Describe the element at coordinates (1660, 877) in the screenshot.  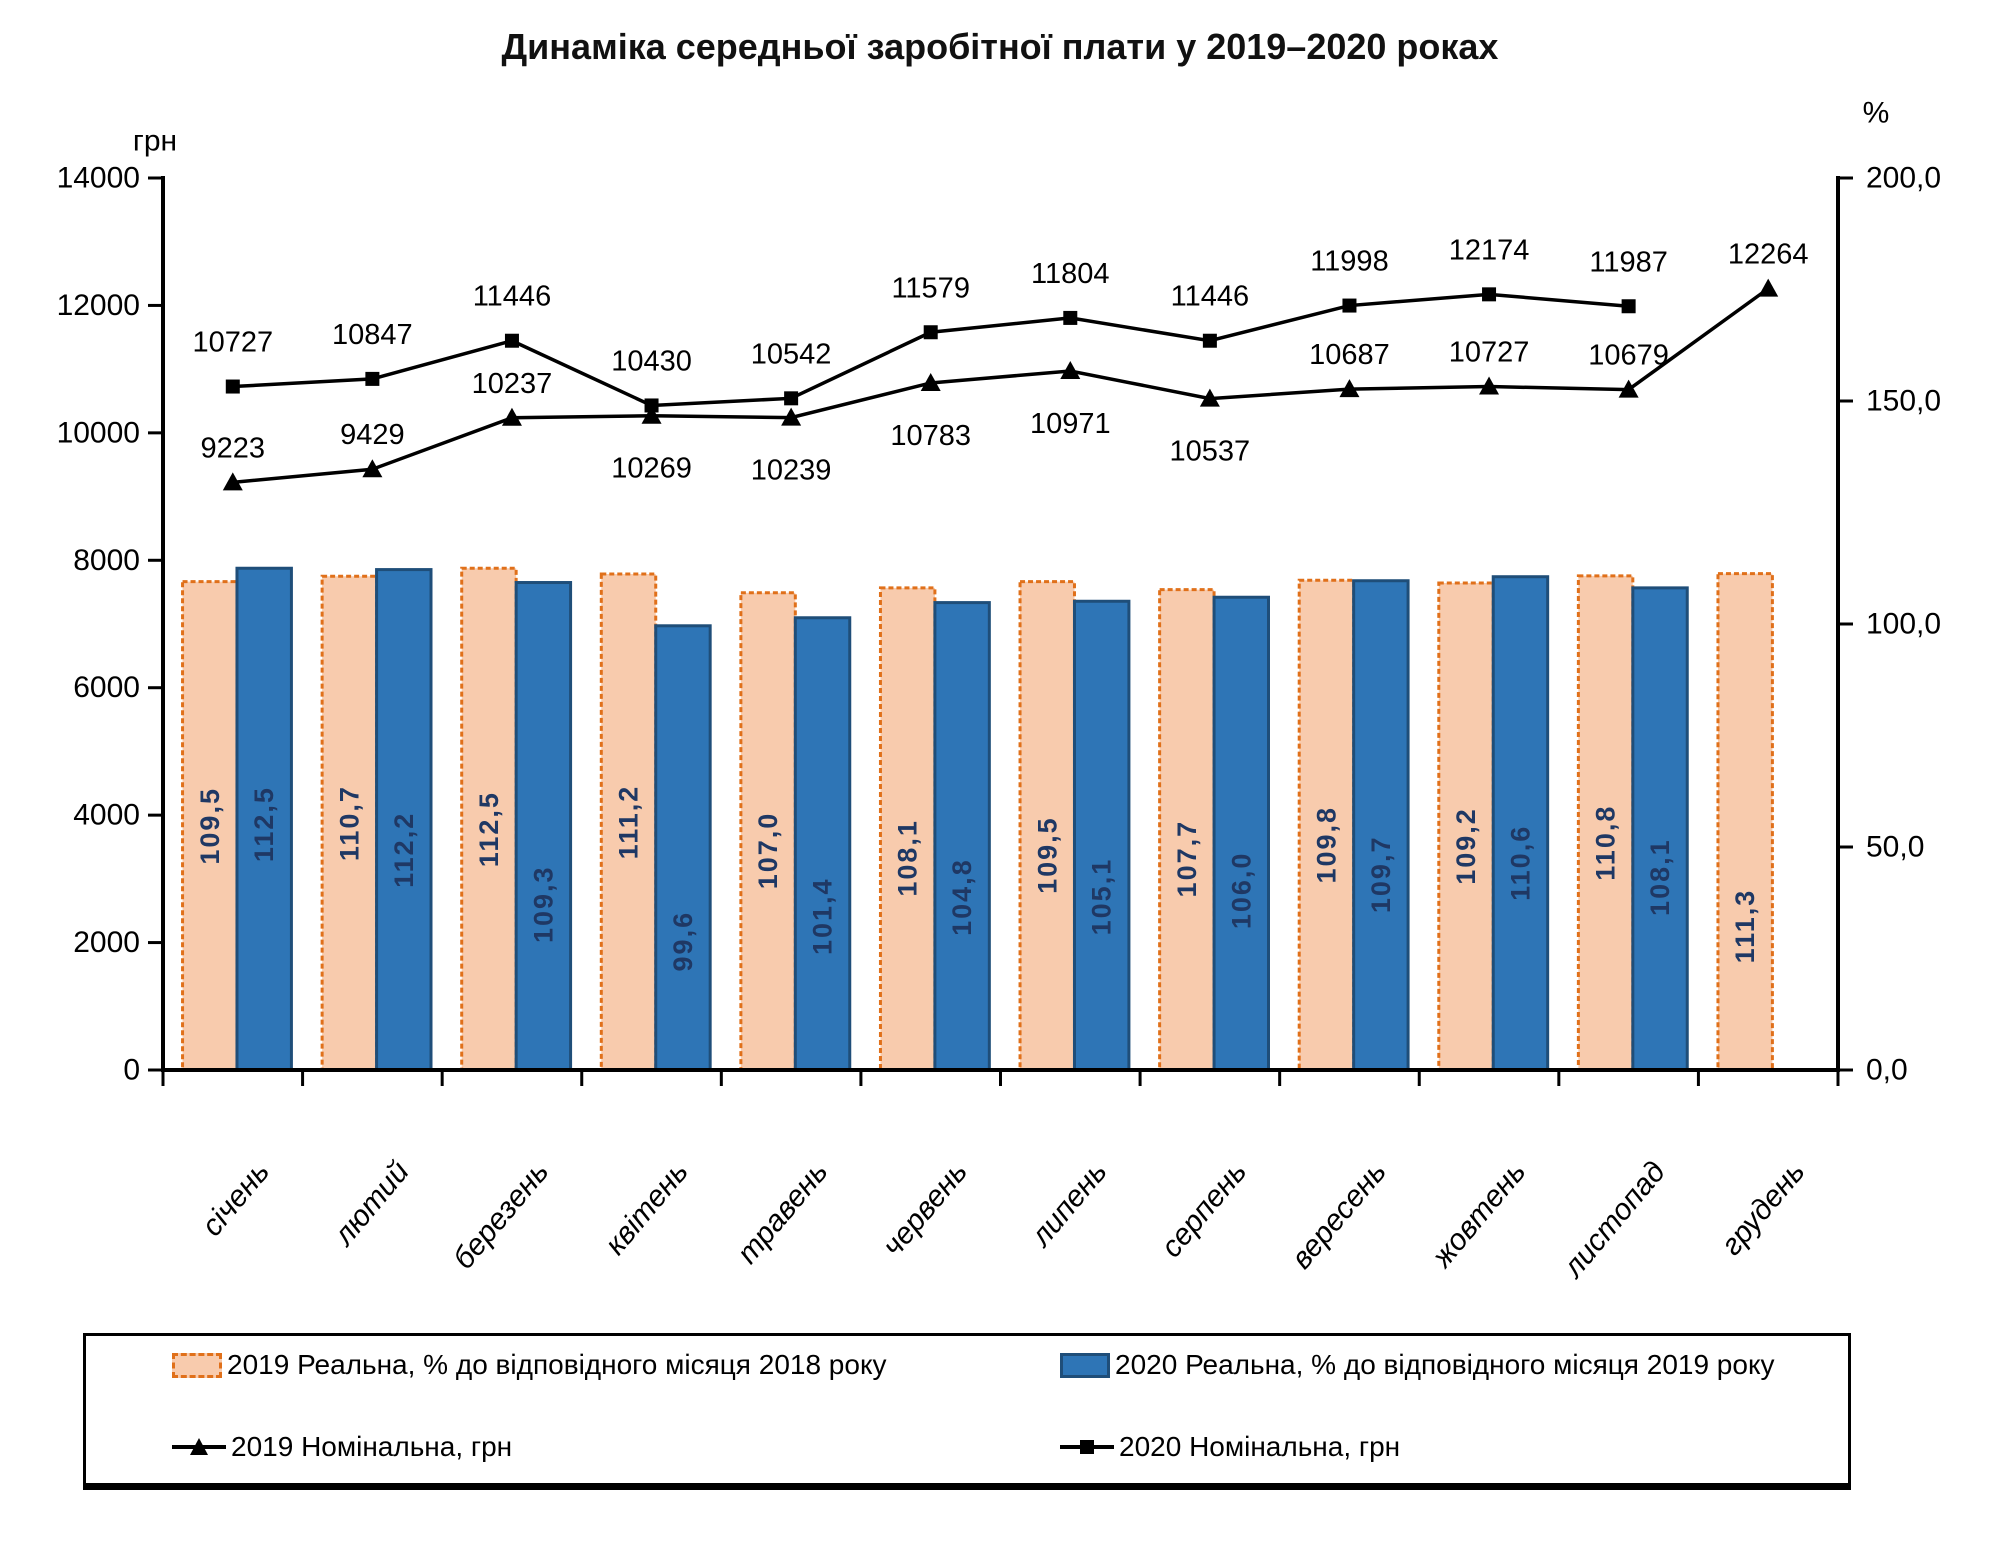
I see `bar-label-2020-листопад: 108,1` at that location.